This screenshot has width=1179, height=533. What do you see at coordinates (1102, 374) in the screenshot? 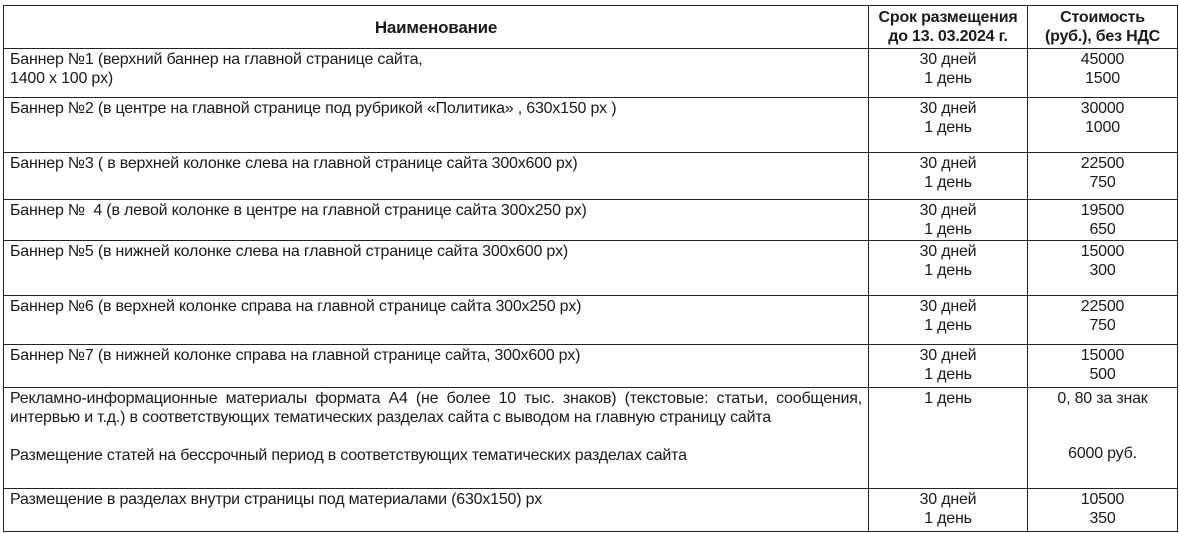
I see `price-line: 500` at bounding box center [1102, 374].